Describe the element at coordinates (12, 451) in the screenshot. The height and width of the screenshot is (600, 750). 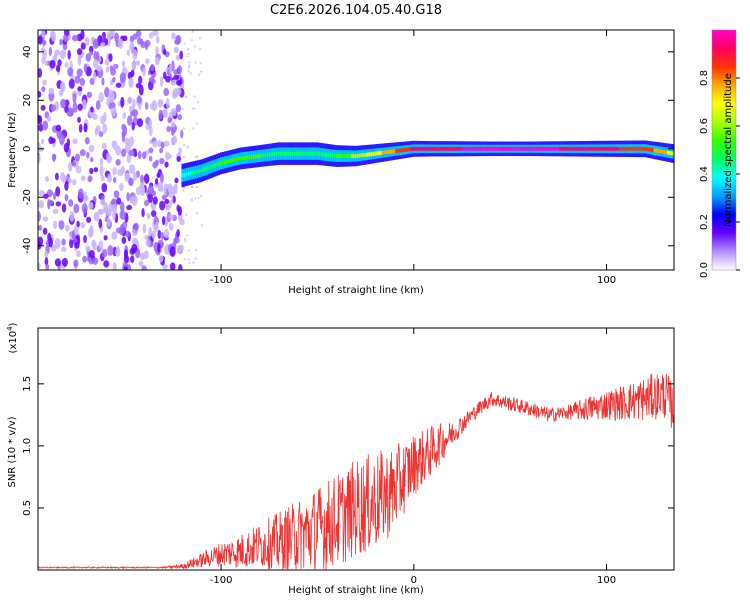
I see `snr-y-label: SNR (10 * v/v)` at that location.